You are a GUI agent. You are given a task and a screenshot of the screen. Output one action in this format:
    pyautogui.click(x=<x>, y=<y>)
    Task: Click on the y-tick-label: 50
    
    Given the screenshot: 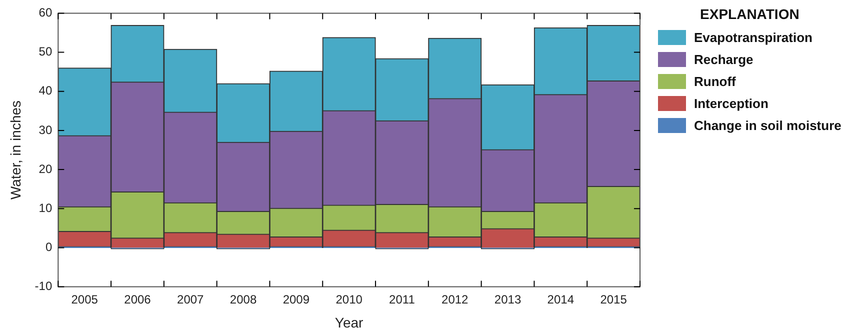 What is the action you would take?
    pyautogui.click(x=45, y=51)
    